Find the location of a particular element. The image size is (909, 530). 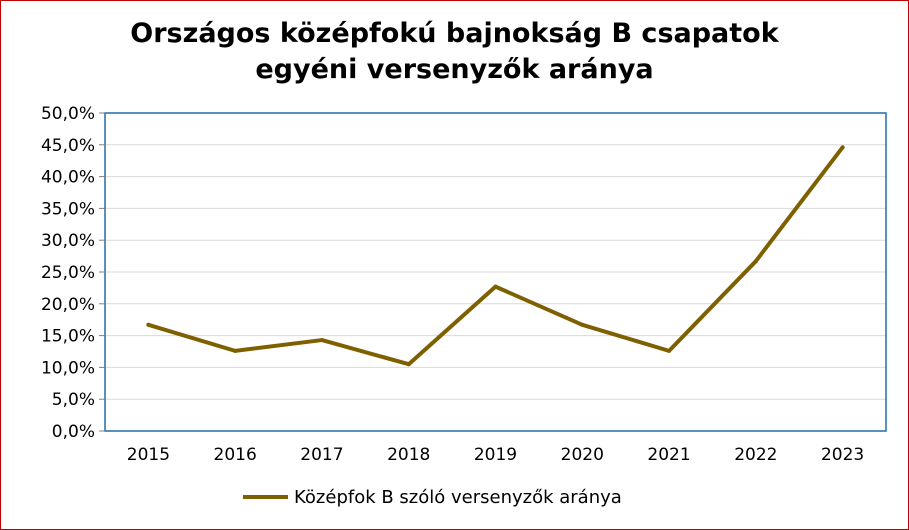

y-tick-label: 30,0% is located at coordinates (68, 241).